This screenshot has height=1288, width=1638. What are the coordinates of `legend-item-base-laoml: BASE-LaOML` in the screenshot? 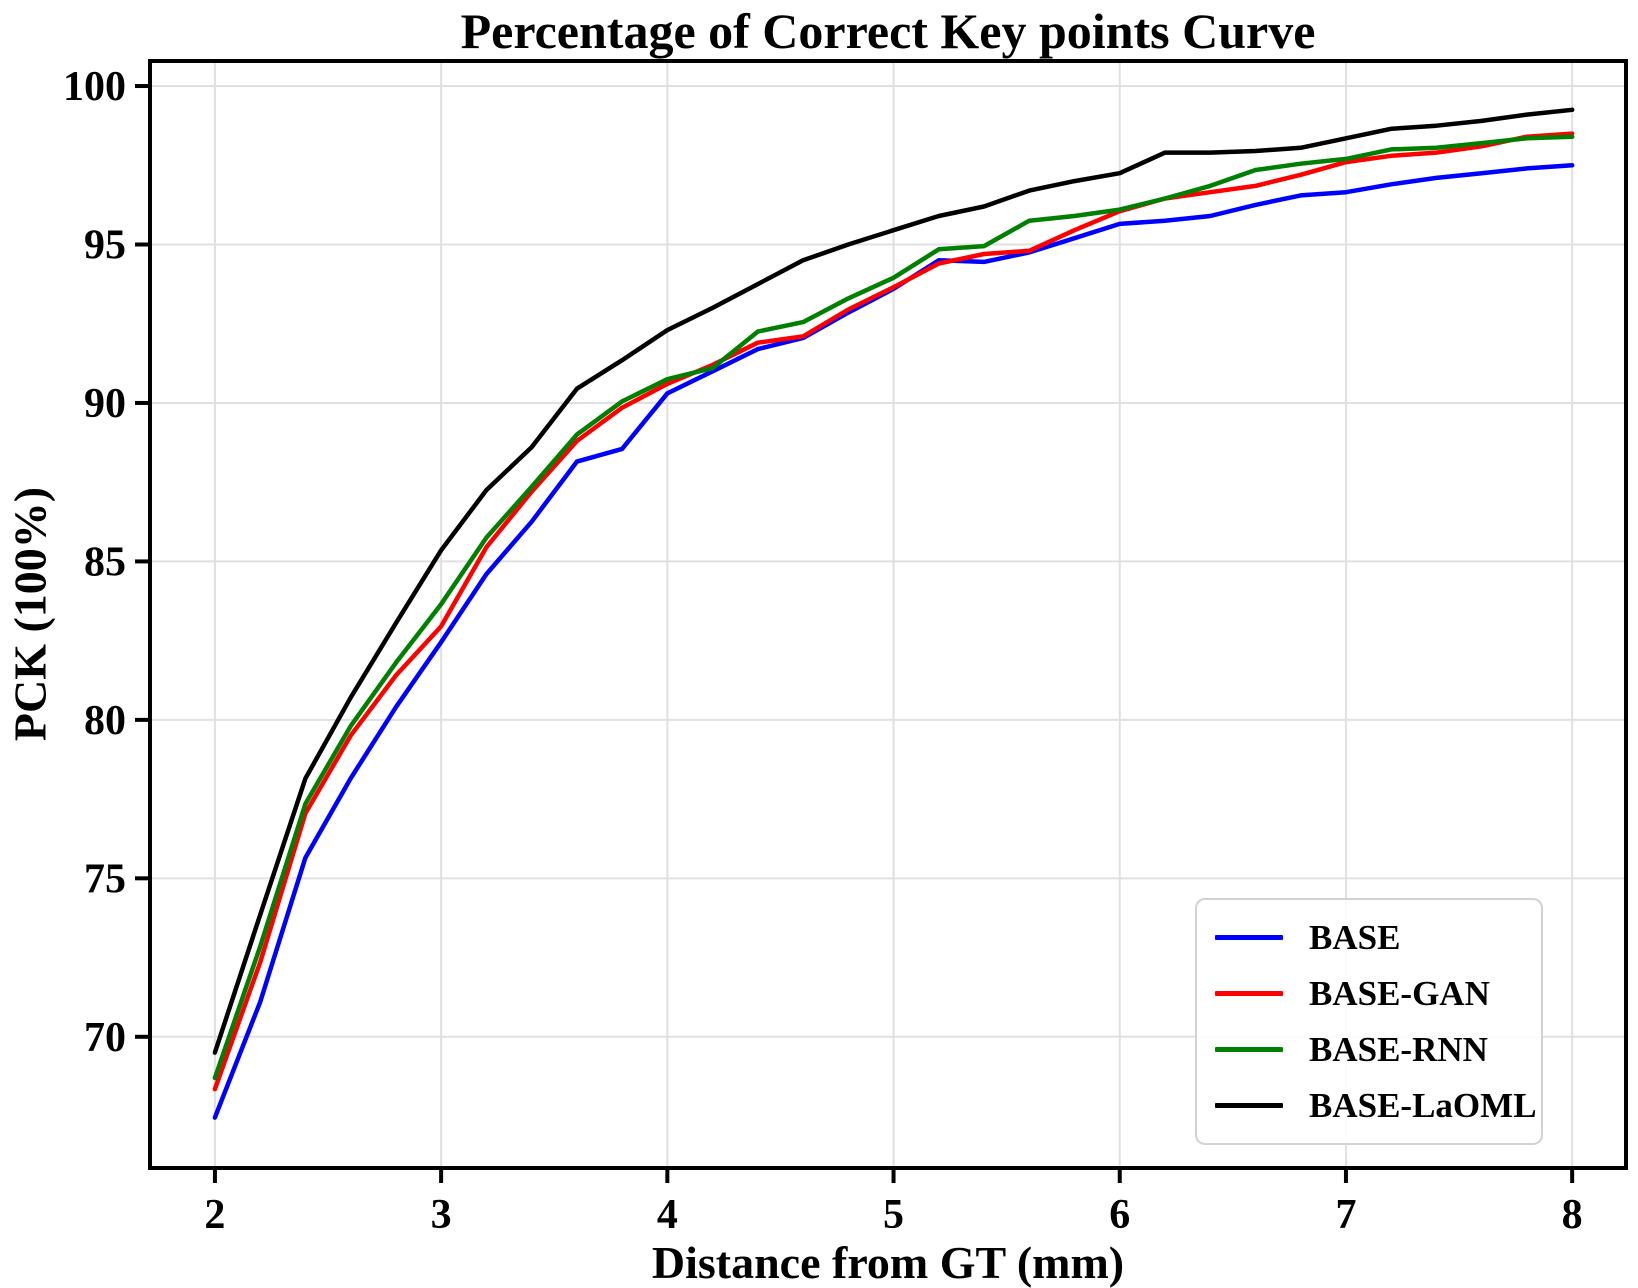 It's located at (1378, 1105).